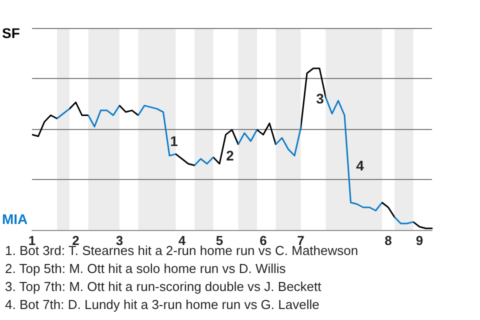 This screenshot has height=320, width=480. Describe the element at coordinates (420, 240) in the screenshot. I see `x-tick-label: 9` at that location.